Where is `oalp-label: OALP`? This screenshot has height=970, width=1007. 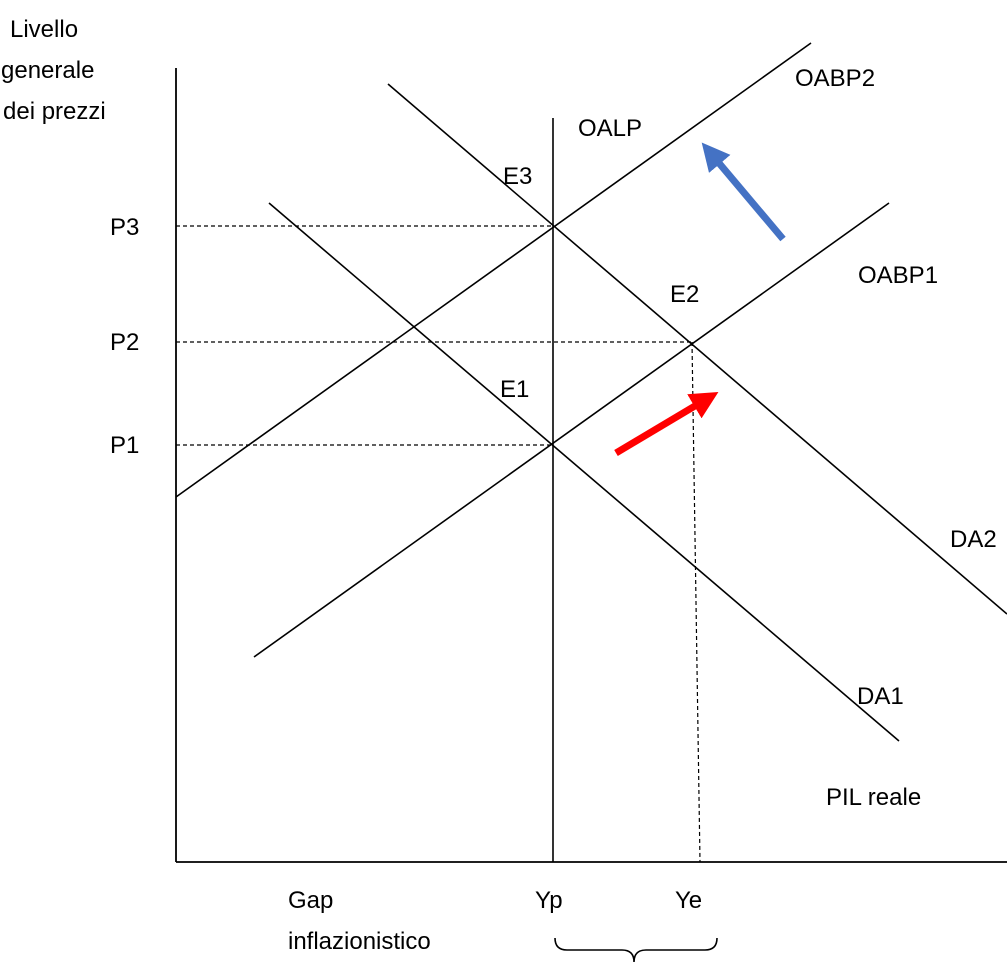 oalp-label: OALP is located at coordinates (610, 128).